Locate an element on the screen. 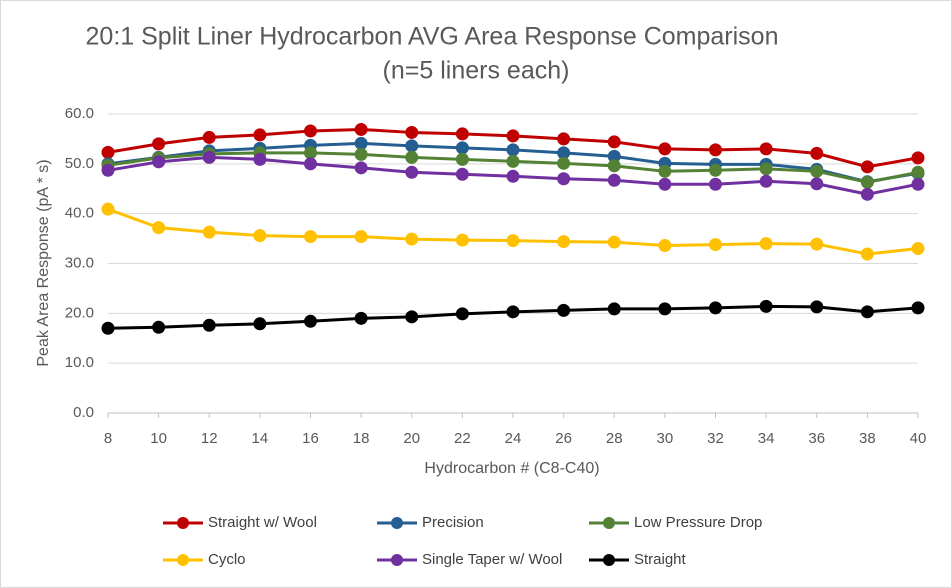 The image size is (952, 588). legend-label: Straight w/ Wool is located at coordinates (262, 522).